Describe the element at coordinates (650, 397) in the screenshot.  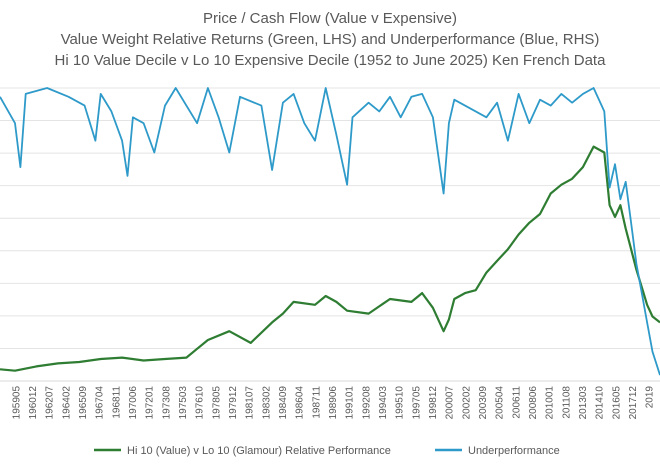
I see `x-tick-label: 2019` at that location.